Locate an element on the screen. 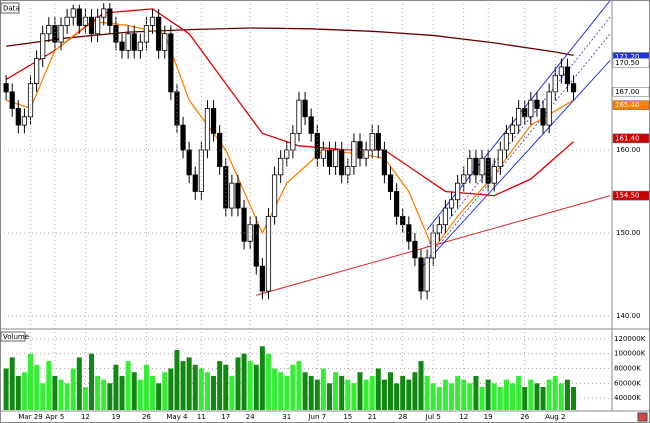 The image size is (650, 423). x-tick-label: 15 is located at coordinates (347, 417).